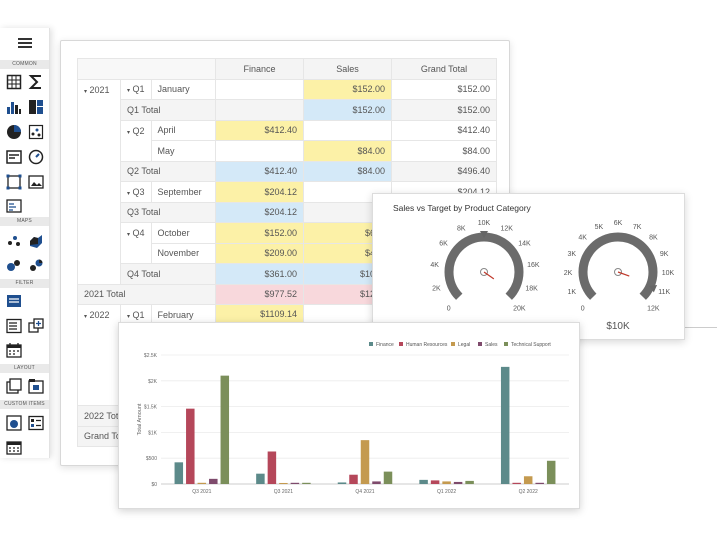 The width and height of the screenshot is (725, 551). What do you see at coordinates (14, 326) in the screenshot?
I see `combo-filter-icon` at bounding box center [14, 326].